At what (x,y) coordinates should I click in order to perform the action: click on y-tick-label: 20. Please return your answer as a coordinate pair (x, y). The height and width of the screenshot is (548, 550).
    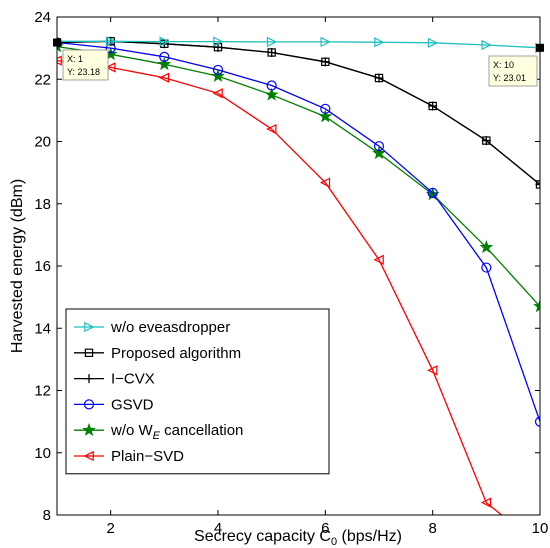
    Looking at the image, I should click on (42, 142).